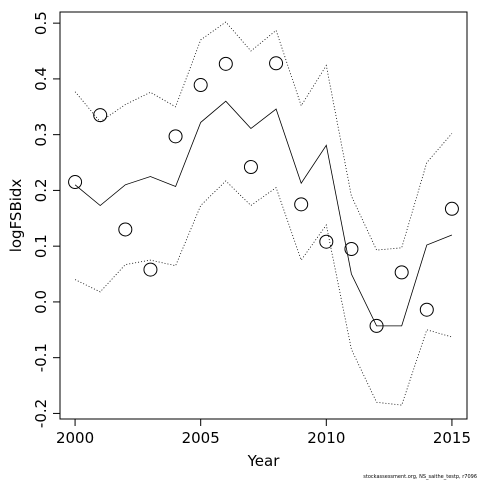 This screenshot has width=480, height=480. I want to click on y-tick-label-6: 0.4, so click(41, 79).